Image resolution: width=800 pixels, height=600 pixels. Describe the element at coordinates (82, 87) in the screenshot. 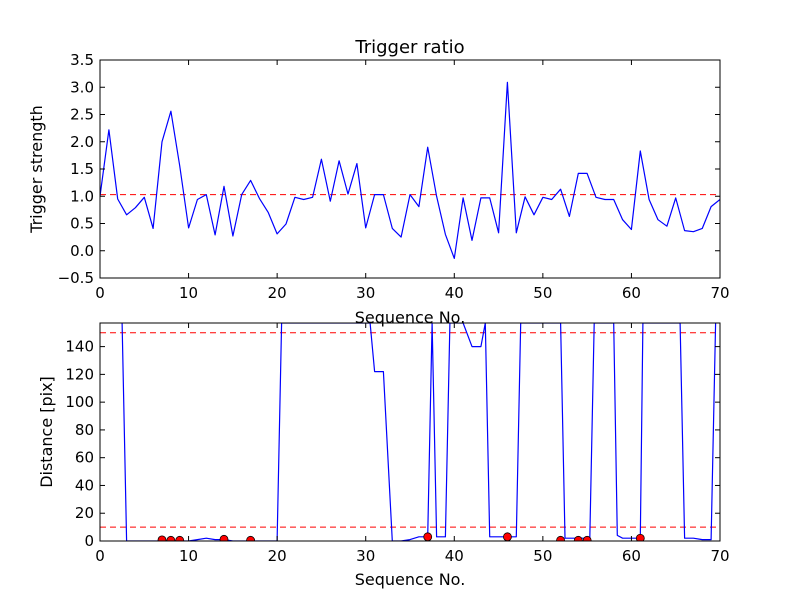

I see `y-tick-label: 3.0` at that location.